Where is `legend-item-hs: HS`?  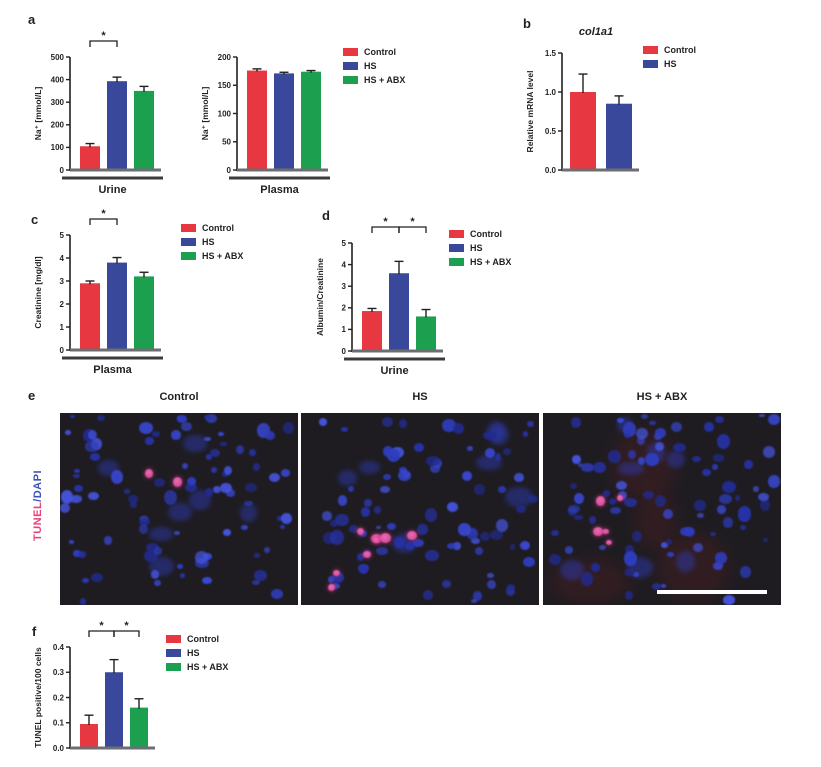 legend-item-hs: HS is located at coordinates (212, 241).